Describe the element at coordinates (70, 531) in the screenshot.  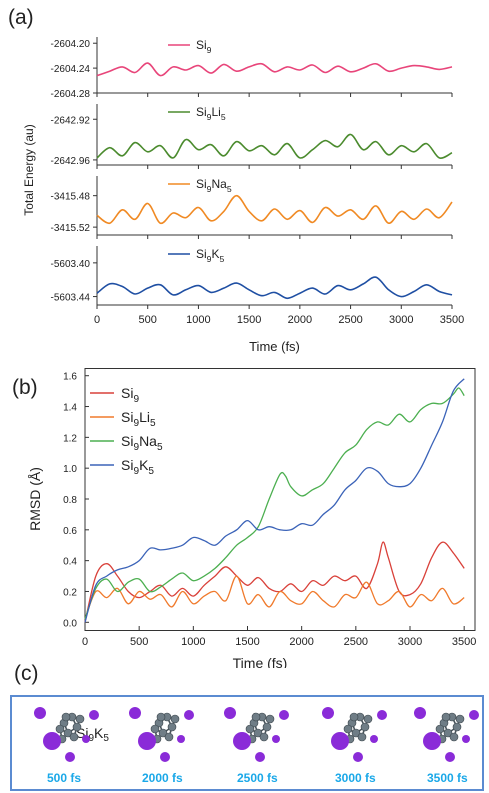
I see `y-tick-label: 0.6` at that location.